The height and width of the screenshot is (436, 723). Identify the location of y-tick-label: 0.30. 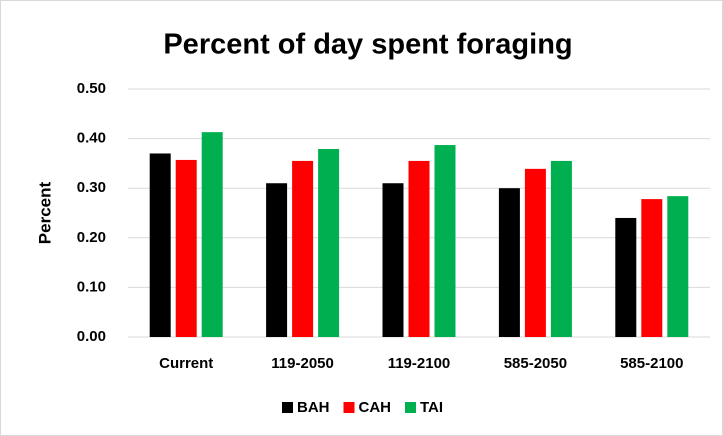
(91, 187).